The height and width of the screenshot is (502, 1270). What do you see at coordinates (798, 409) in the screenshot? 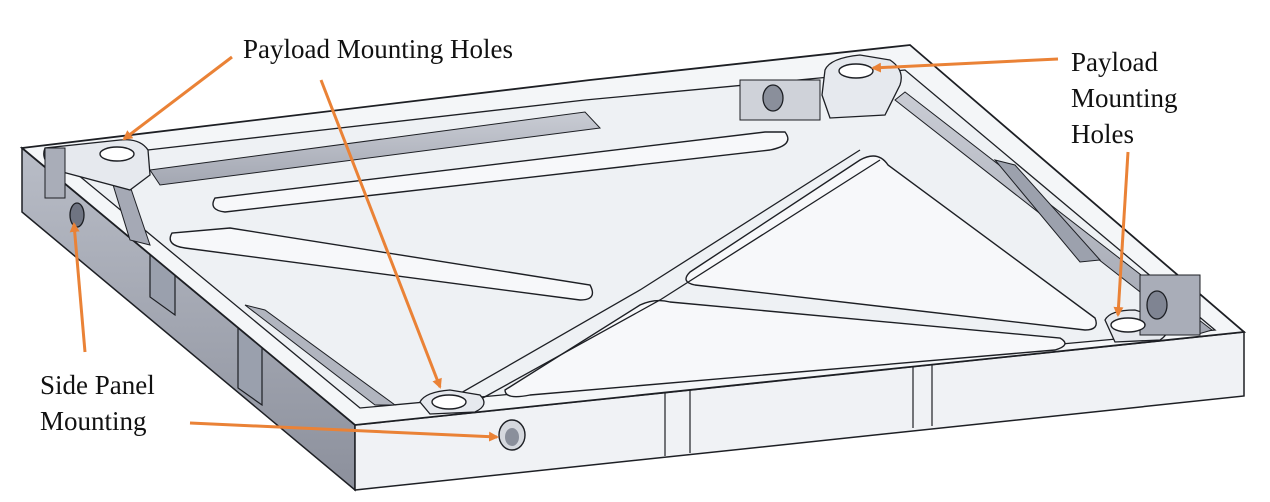
I see `front-wall-edges` at bounding box center [798, 409].